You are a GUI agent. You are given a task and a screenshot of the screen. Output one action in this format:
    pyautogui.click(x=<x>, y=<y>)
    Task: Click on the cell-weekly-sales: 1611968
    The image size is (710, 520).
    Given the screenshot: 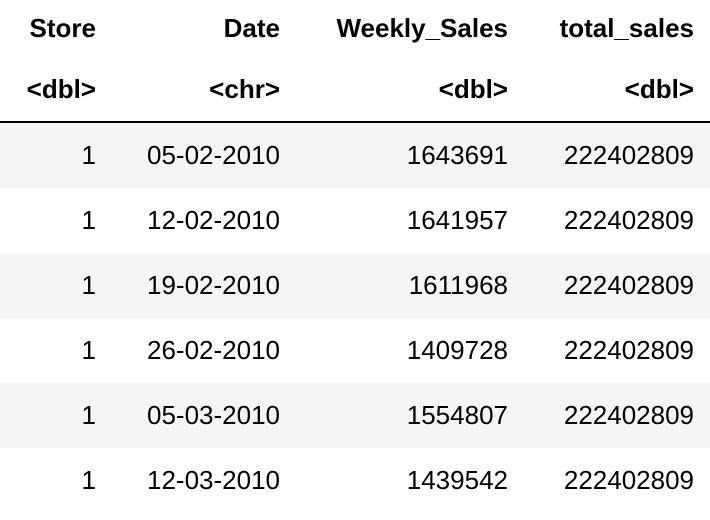 What is the action you would take?
    pyautogui.click(x=458, y=285)
    